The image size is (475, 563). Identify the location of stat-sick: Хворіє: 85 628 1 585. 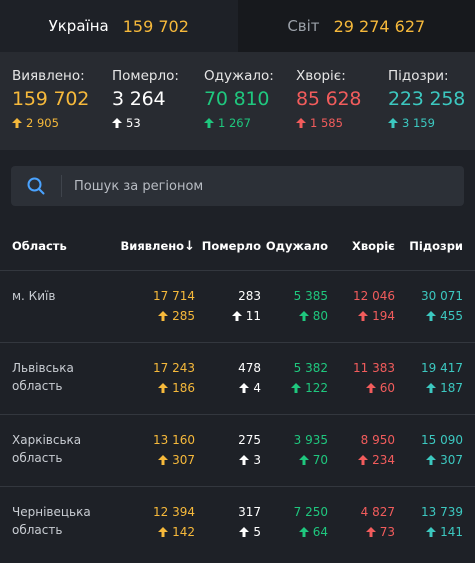
(342, 101).